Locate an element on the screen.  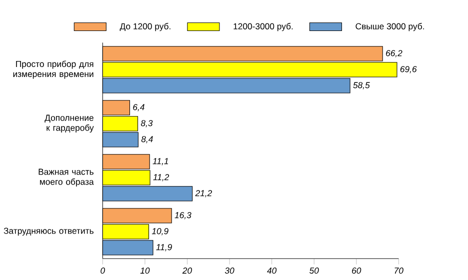
data-label: 10,9 is located at coordinates (160, 232).